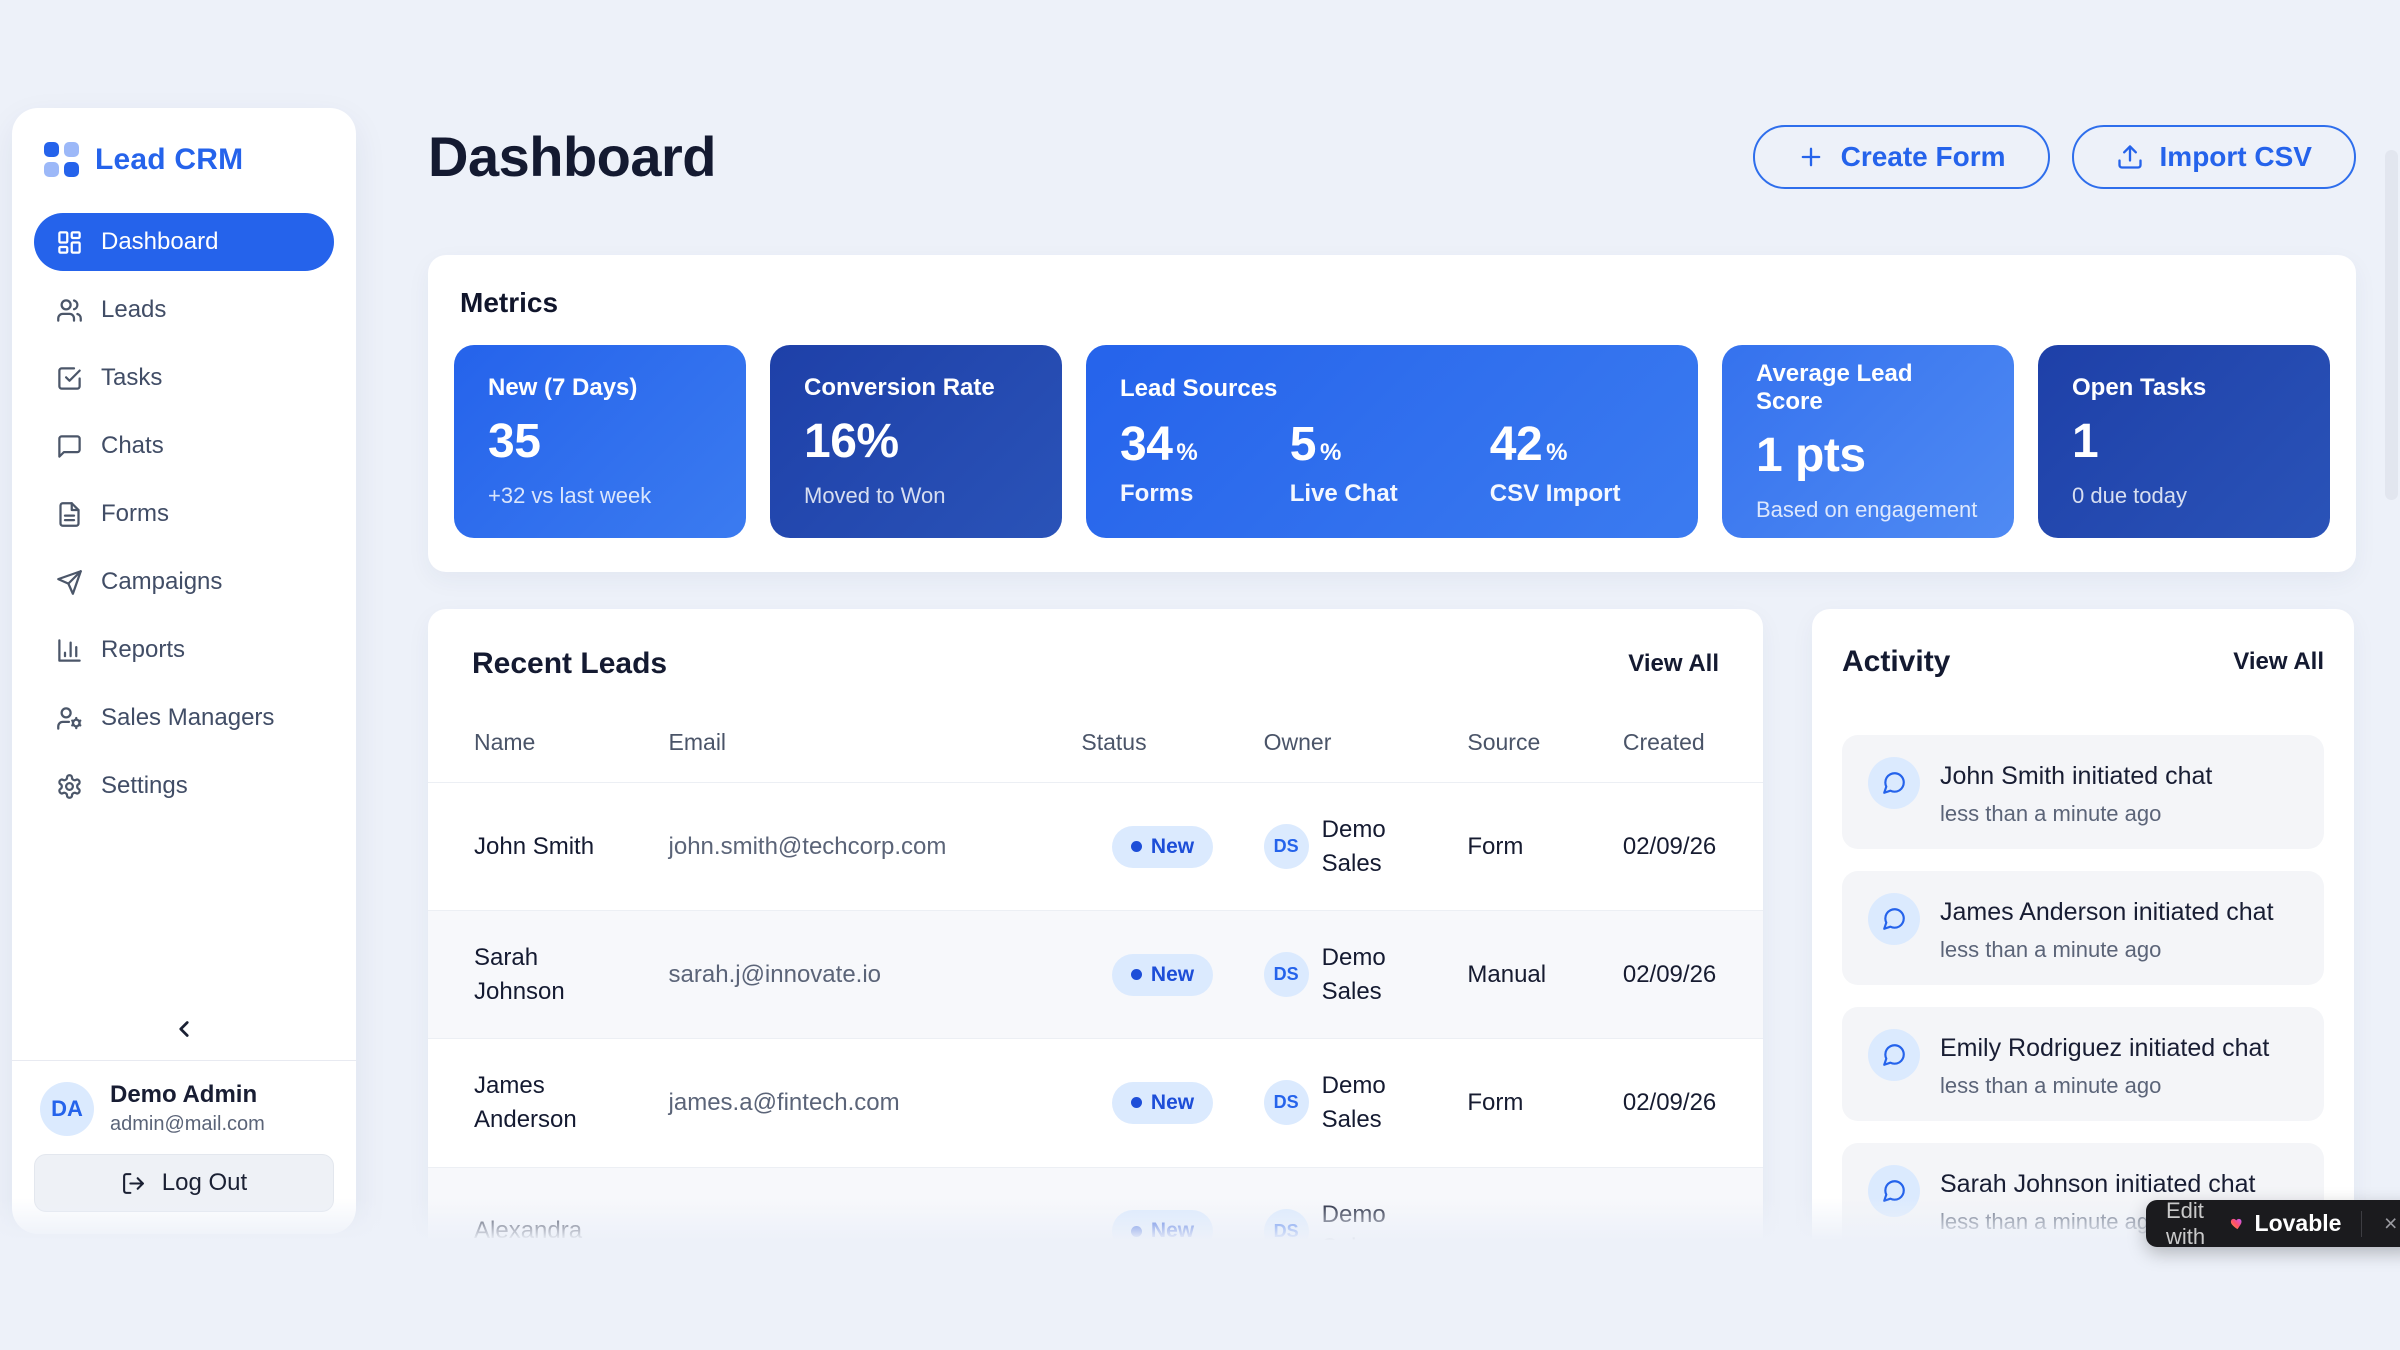  What do you see at coordinates (143, 649) in the screenshot?
I see `sidebar-item-label: Reports` at bounding box center [143, 649].